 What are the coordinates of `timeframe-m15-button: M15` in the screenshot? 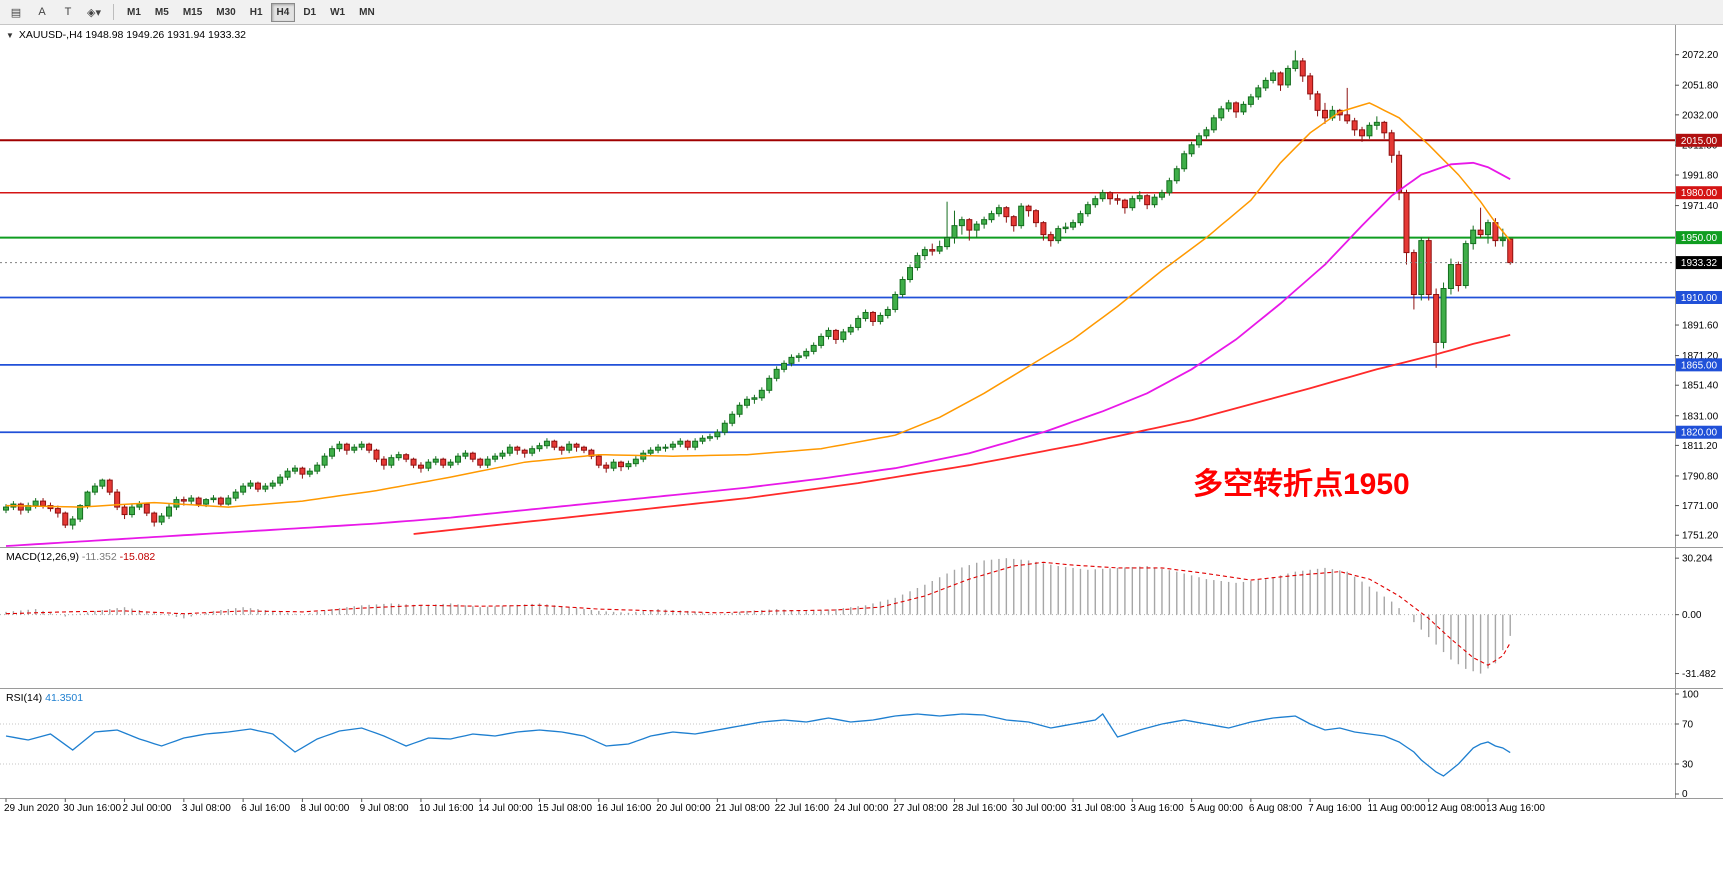 It's located at (192, 12).